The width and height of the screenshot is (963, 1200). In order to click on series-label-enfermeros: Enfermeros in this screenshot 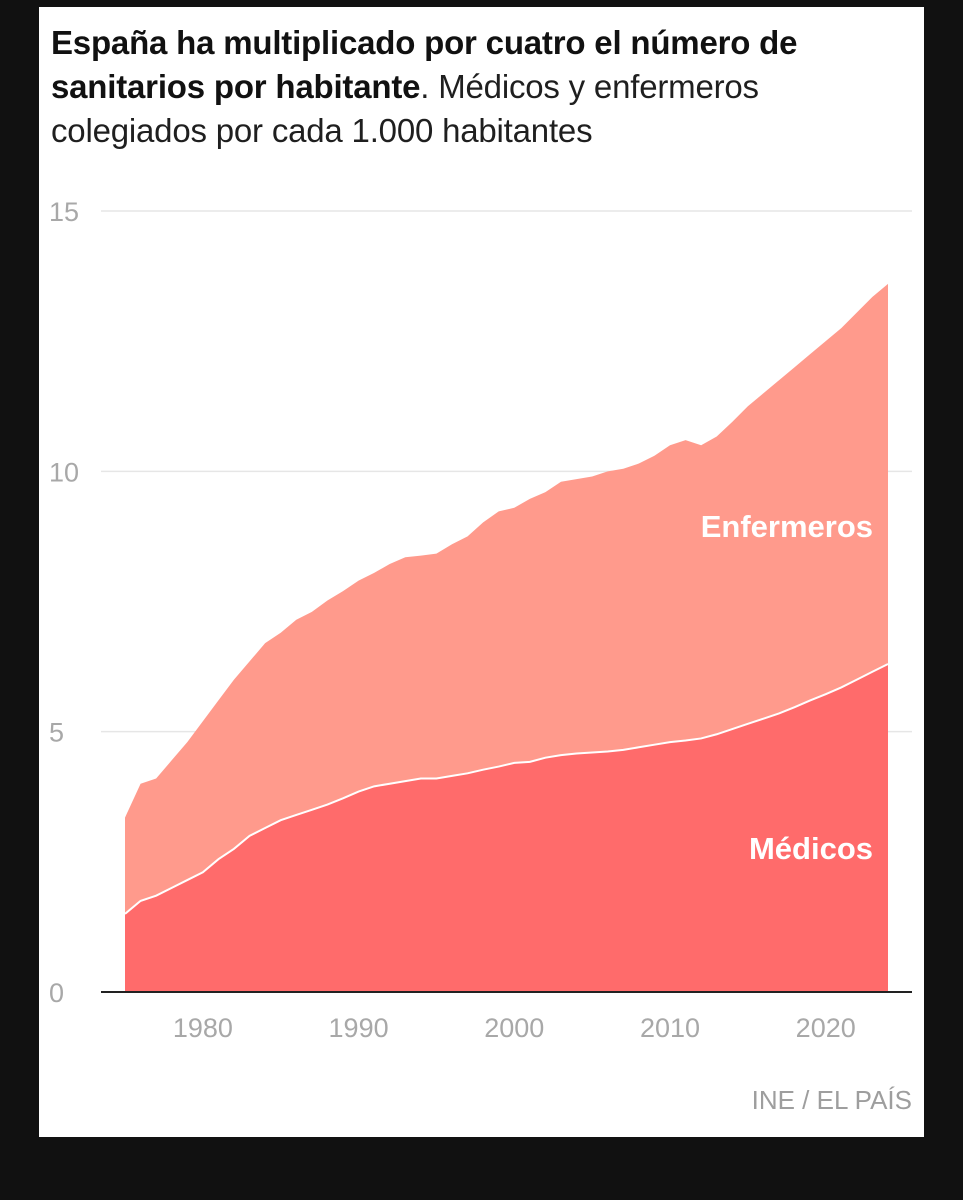, I will do `click(787, 526)`.